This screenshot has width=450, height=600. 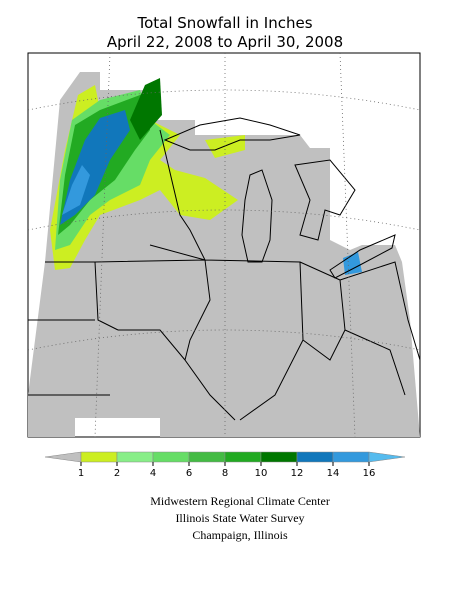 What do you see at coordinates (240, 501) in the screenshot?
I see `credit-line: Midwestern Regional Climate Center` at bounding box center [240, 501].